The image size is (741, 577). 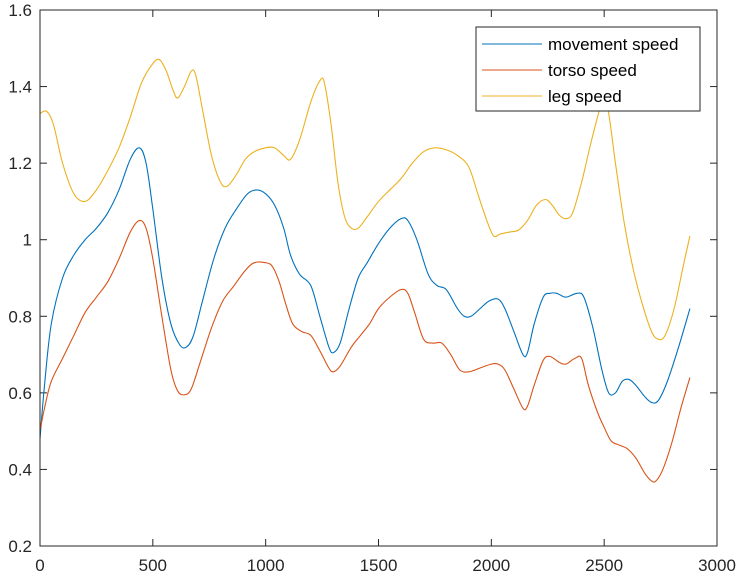 What do you see at coordinates (585, 96) in the screenshot?
I see `legend-label-leg-speed: leg speed` at bounding box center [585, 96].